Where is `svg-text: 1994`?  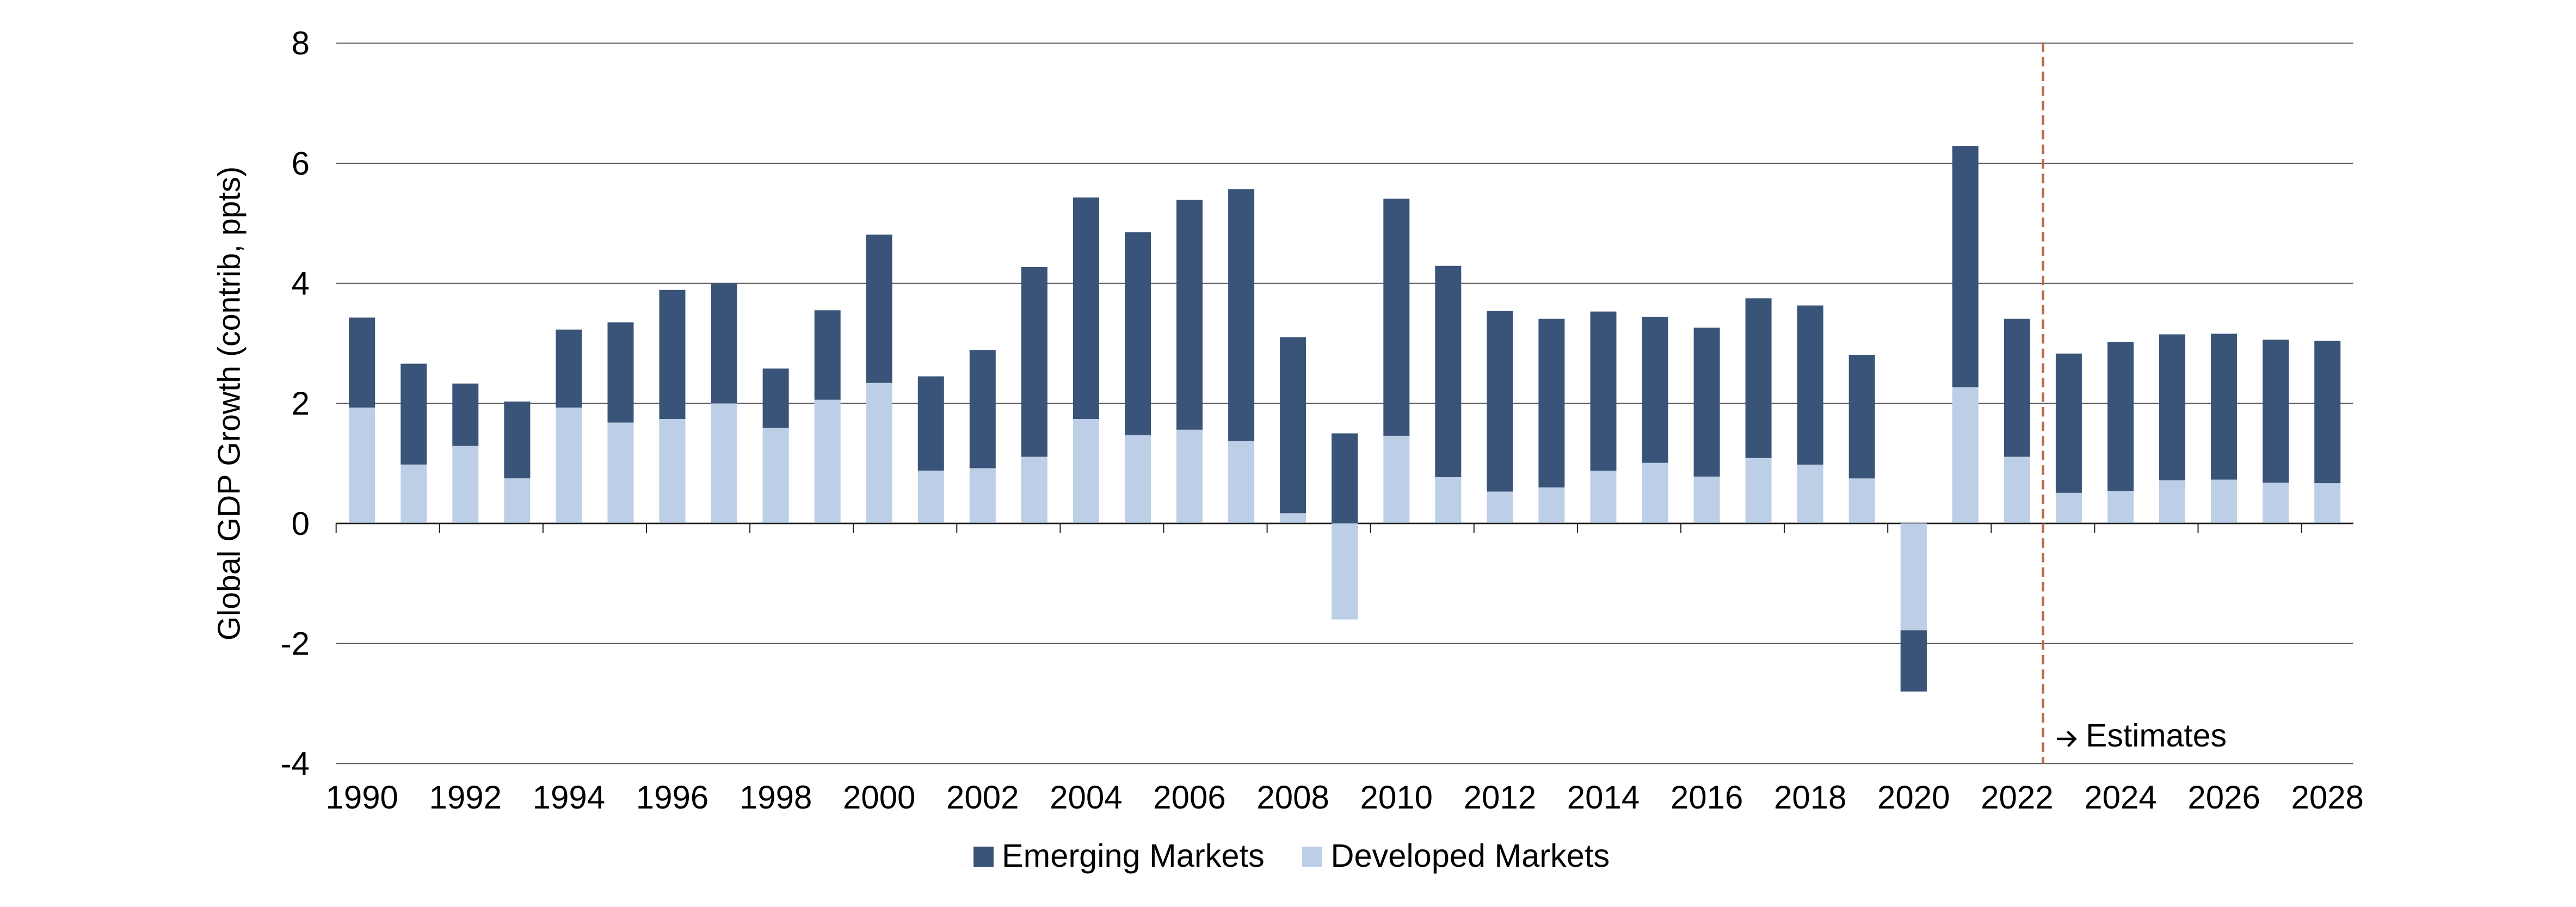
svg-text: 1994 is located at coordinates (569, 797).